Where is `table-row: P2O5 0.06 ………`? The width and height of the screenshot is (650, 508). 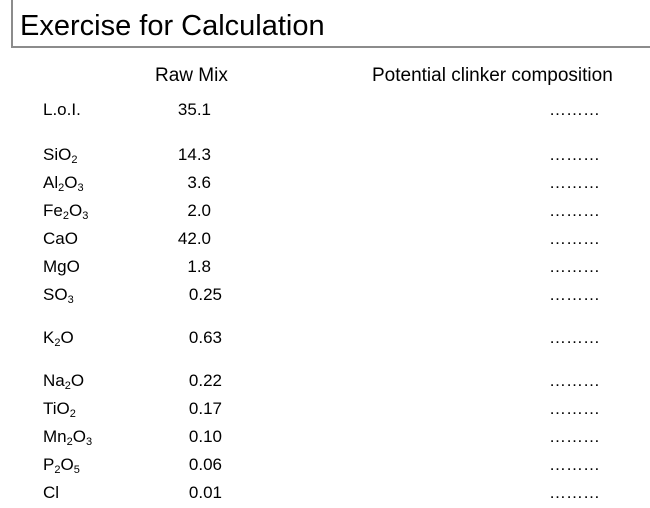
table-row: P2O5 0.06 ……… is located at coordinates (325, 465).